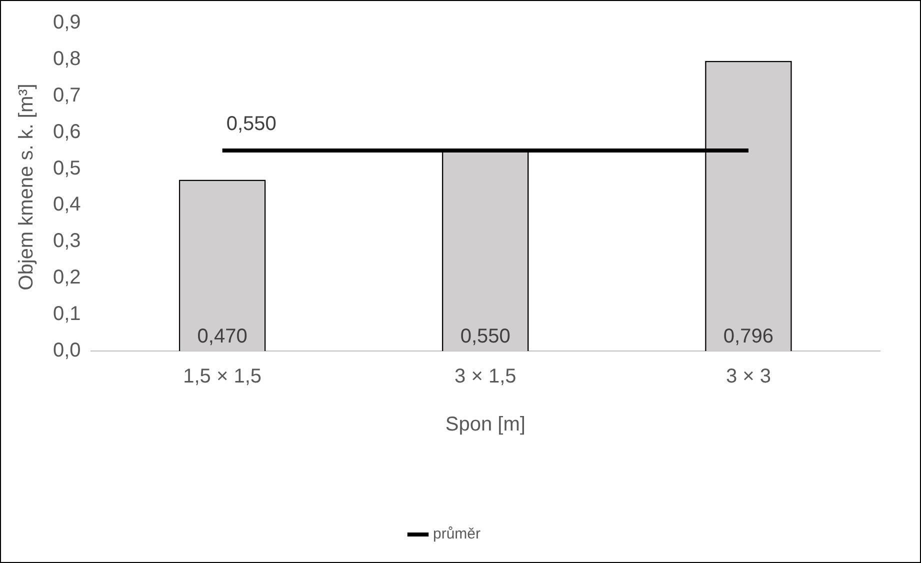 The width and height of the screenshot is (921, 563). I want to click on y-tick-label: 0,0, so click(66, 351).